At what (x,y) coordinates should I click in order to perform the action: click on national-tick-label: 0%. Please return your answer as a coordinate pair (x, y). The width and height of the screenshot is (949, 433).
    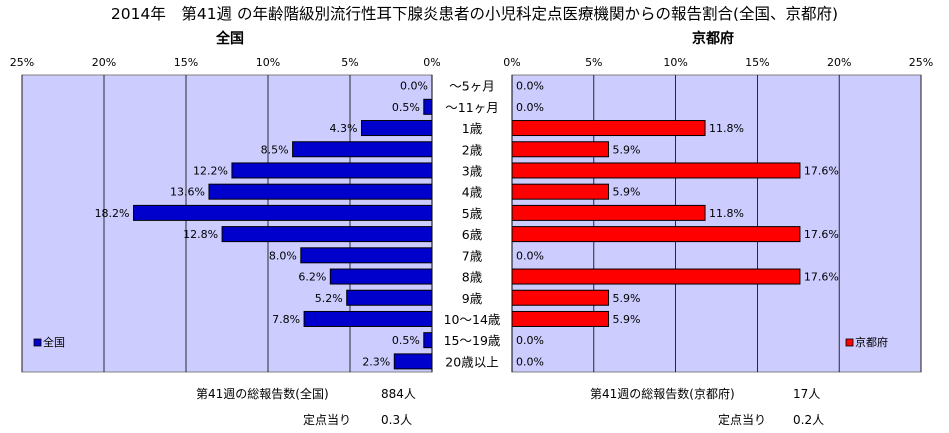
    Looking at the image, I should click on (431, 62).